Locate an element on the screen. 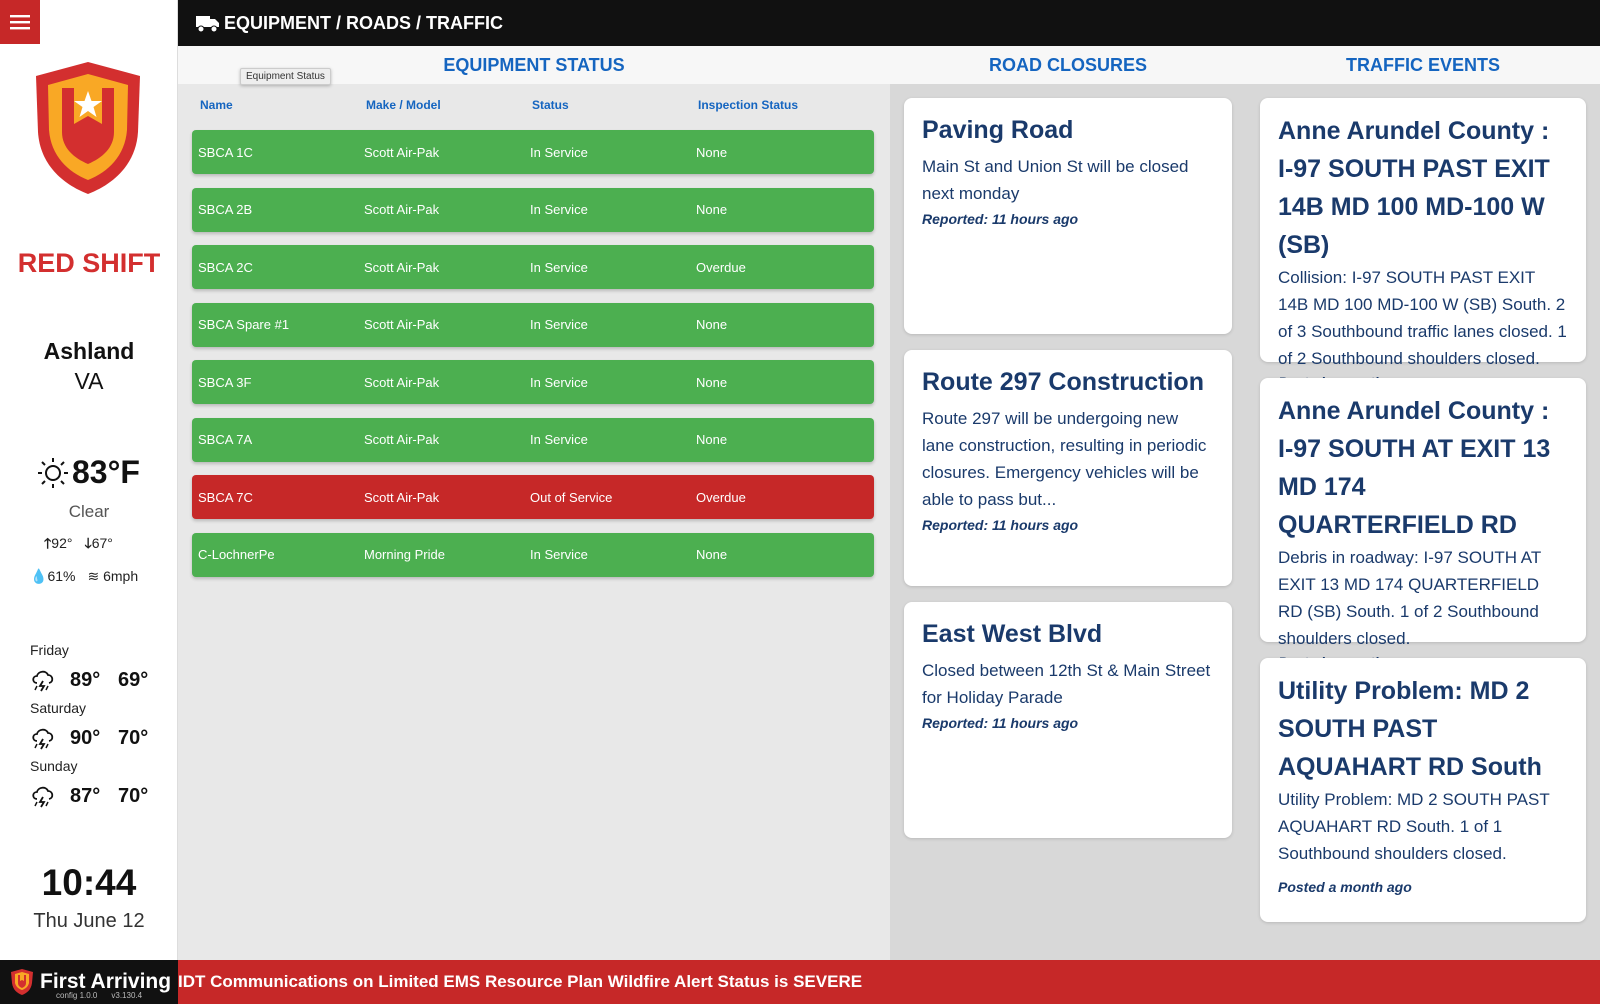 The width and height of the screenshot is (1600, 1004). equipment-status: Out of Service is located at coordinates (571, 497).